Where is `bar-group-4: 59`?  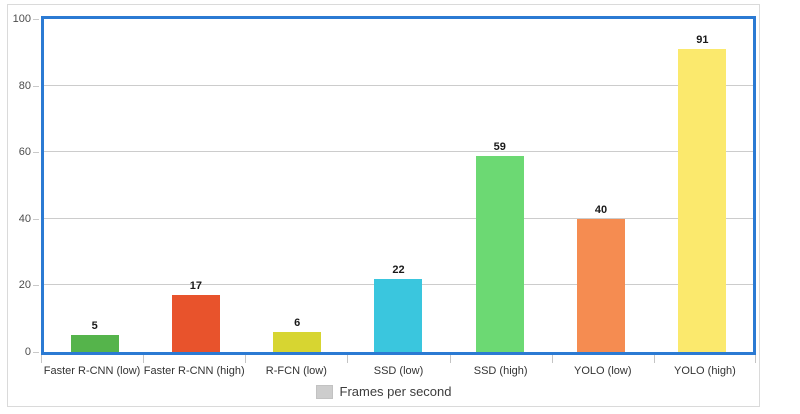
bar-group-4: 59 is located at coordinates (499, 185).